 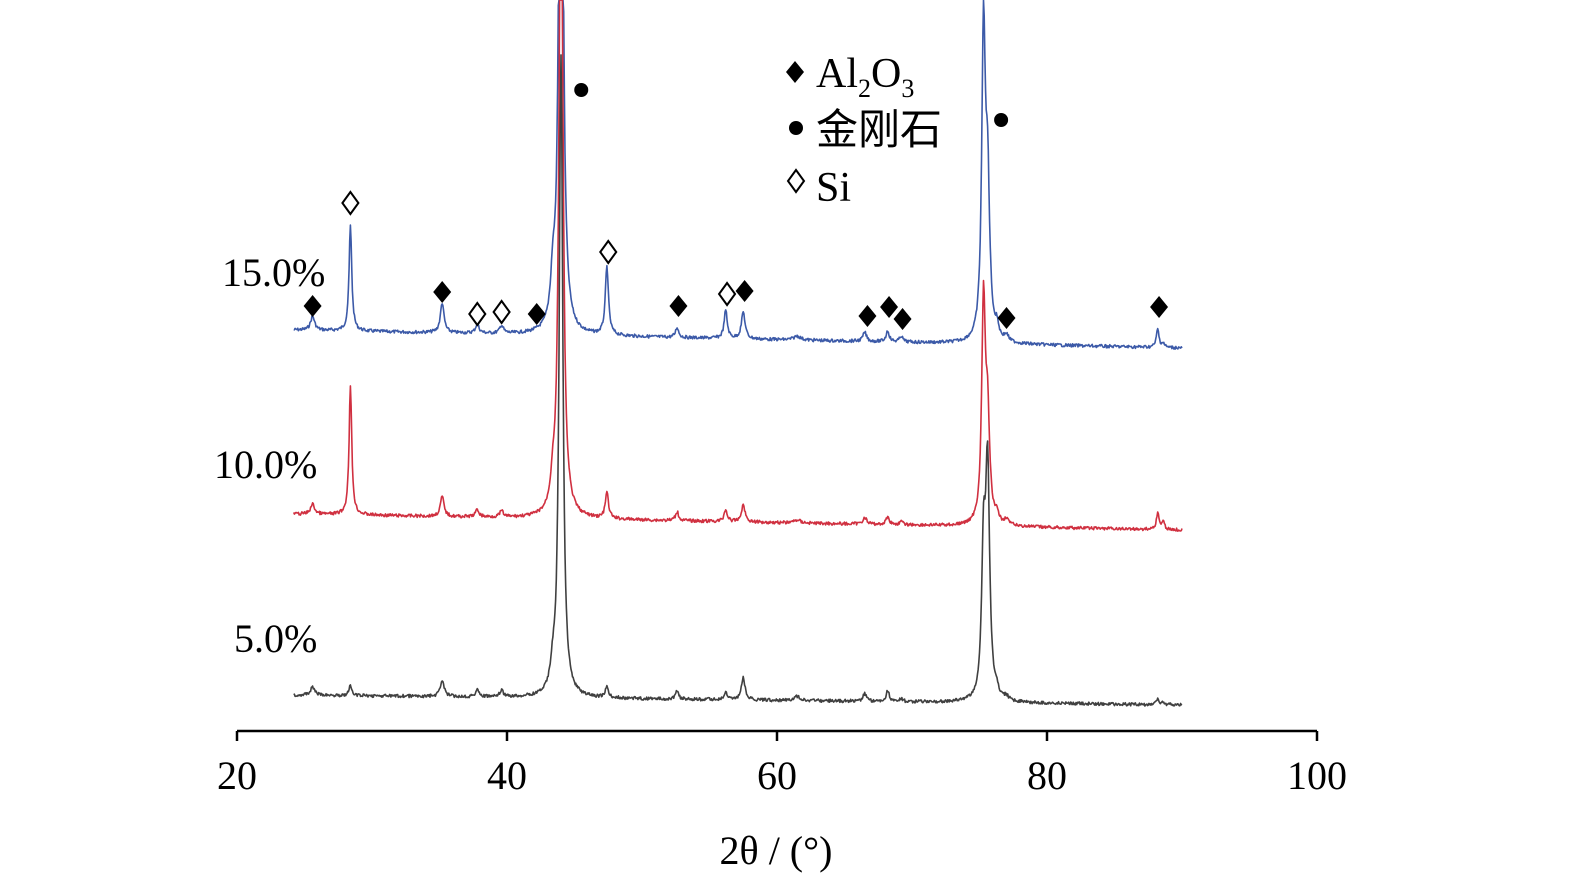 I want to click on legend-label-si: Si, so click(x=833, y=188).